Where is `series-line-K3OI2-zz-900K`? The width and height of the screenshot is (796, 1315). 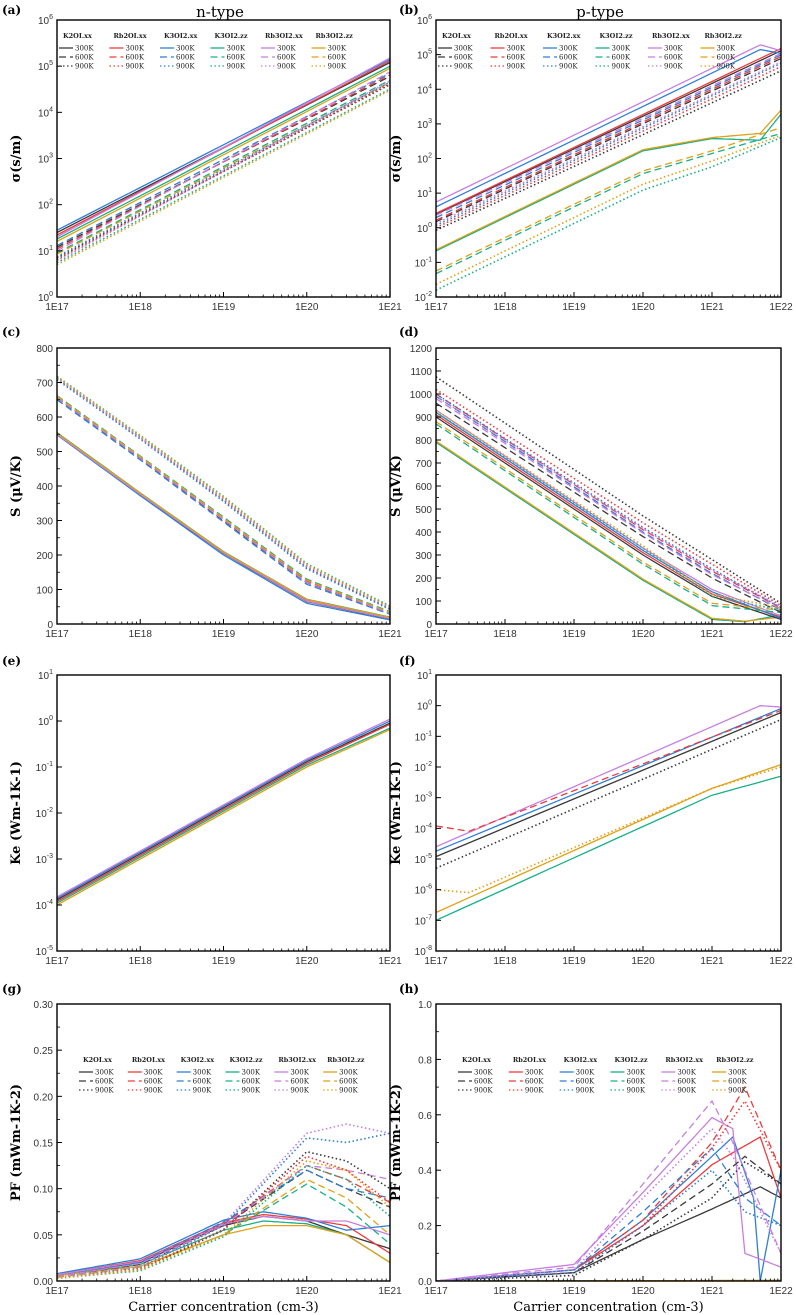
series-line-K3OI2-zz-900K is located at coordinates (223, 176).